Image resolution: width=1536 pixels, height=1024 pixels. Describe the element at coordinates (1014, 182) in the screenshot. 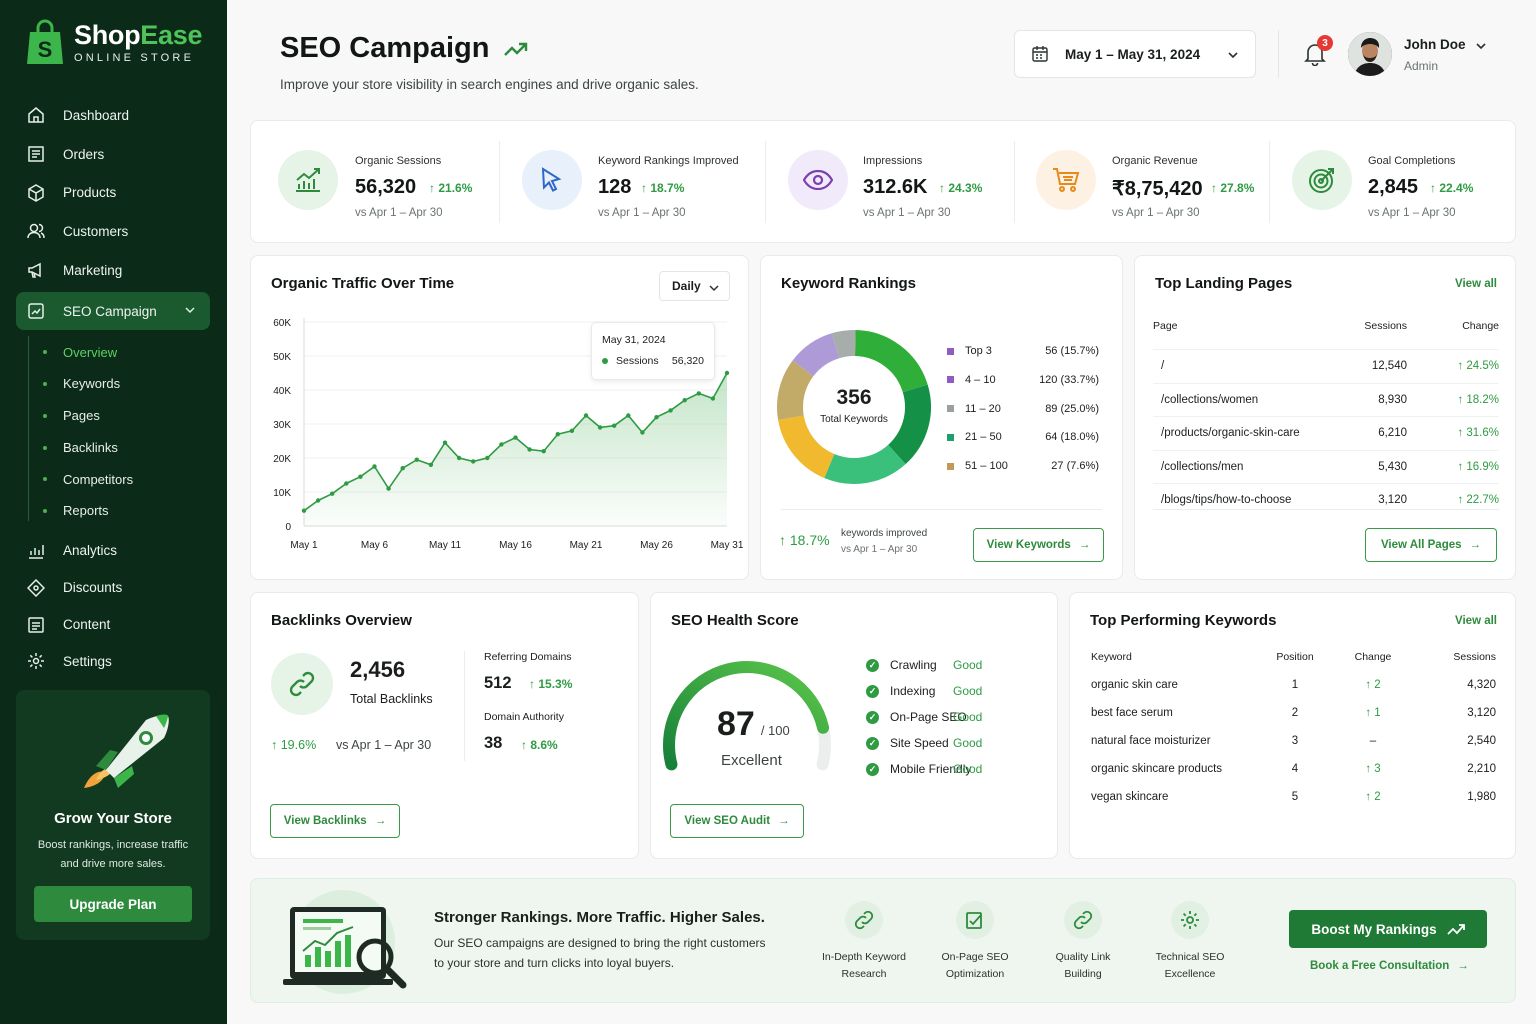

I see `stat-divider` at that location.